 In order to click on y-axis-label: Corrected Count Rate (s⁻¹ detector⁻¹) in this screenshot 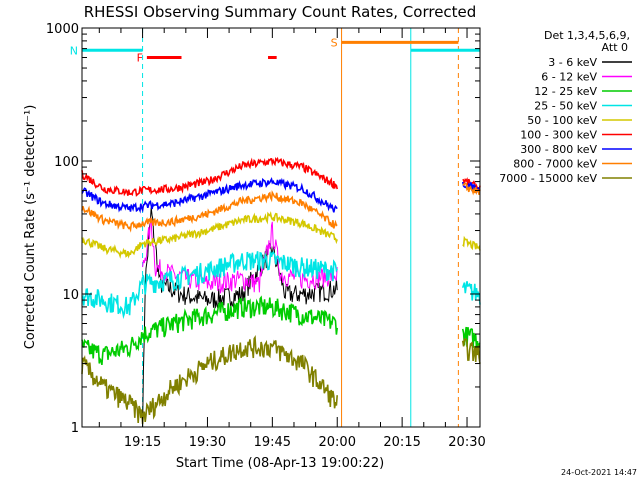, I will do `click(30, 227)`.